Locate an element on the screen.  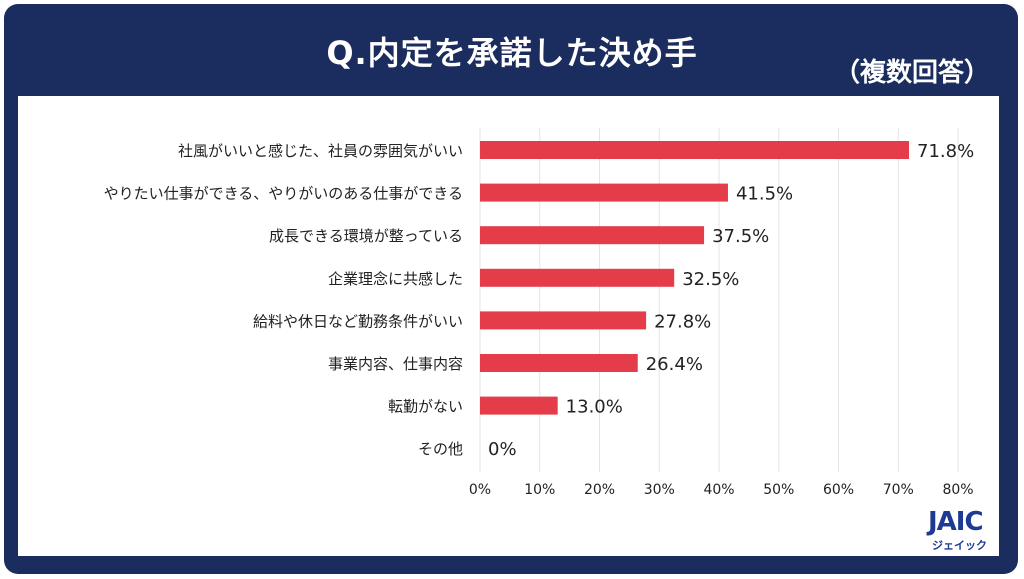
x-tick-label: 40% is located at coordinates (718, 490).